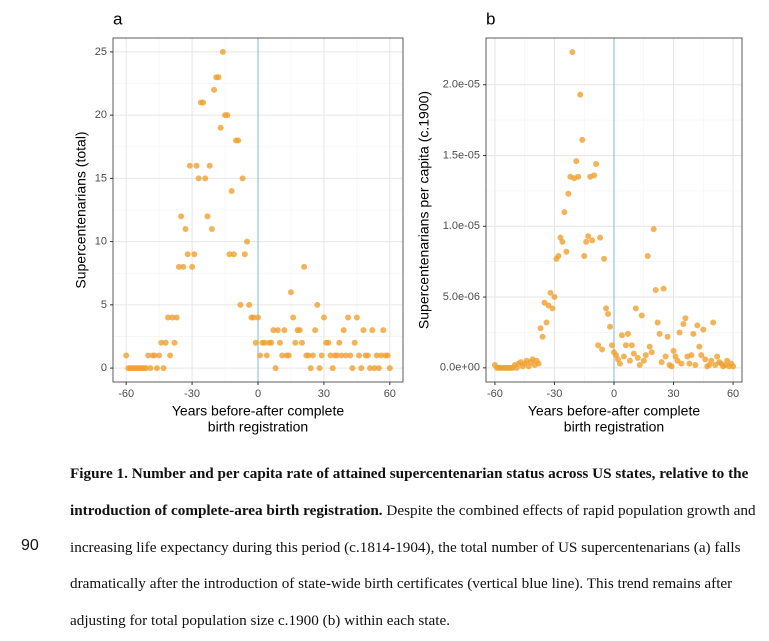 The width and height of the screenshot is (769, 641). Describe the element at coordinates (490, 18) in the screenshot. I see `panel-label: b` at that location.